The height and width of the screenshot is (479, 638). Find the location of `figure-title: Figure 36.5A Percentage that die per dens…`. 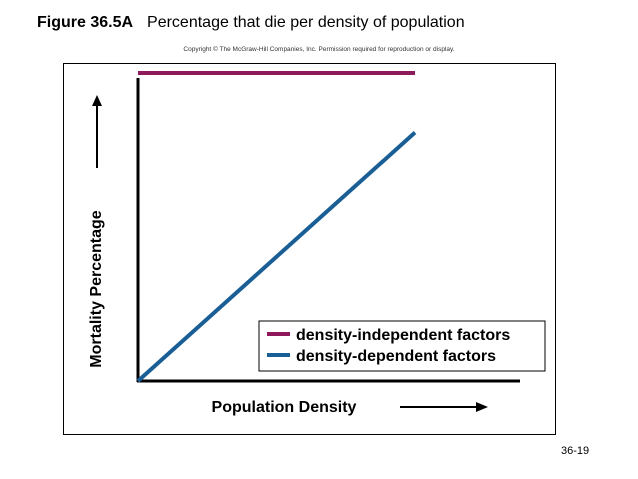

figure-title: Figure 36.5A Percentage that die per dens… is located at coordinates (251, 23).